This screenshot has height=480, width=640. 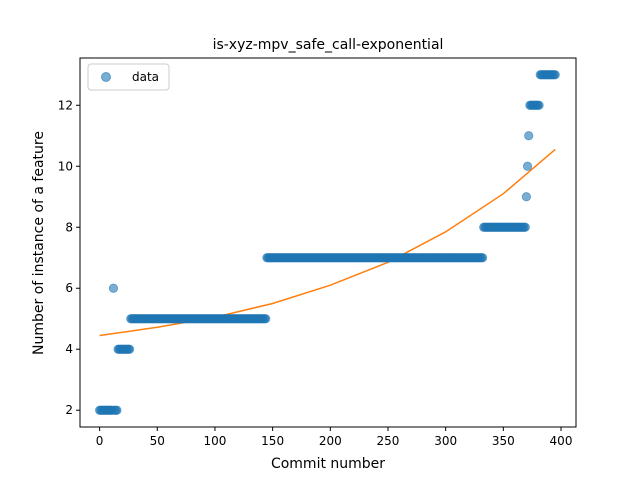 I want to click on x-tick-label: 350, so click(x=503, y=441).